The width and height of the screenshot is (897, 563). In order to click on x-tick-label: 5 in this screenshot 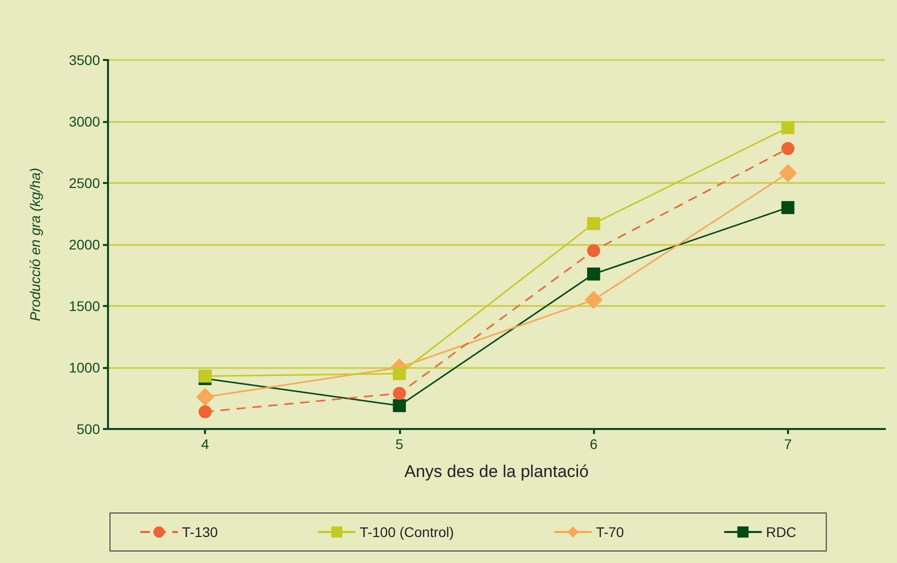, I will do `click(399, 444)`.